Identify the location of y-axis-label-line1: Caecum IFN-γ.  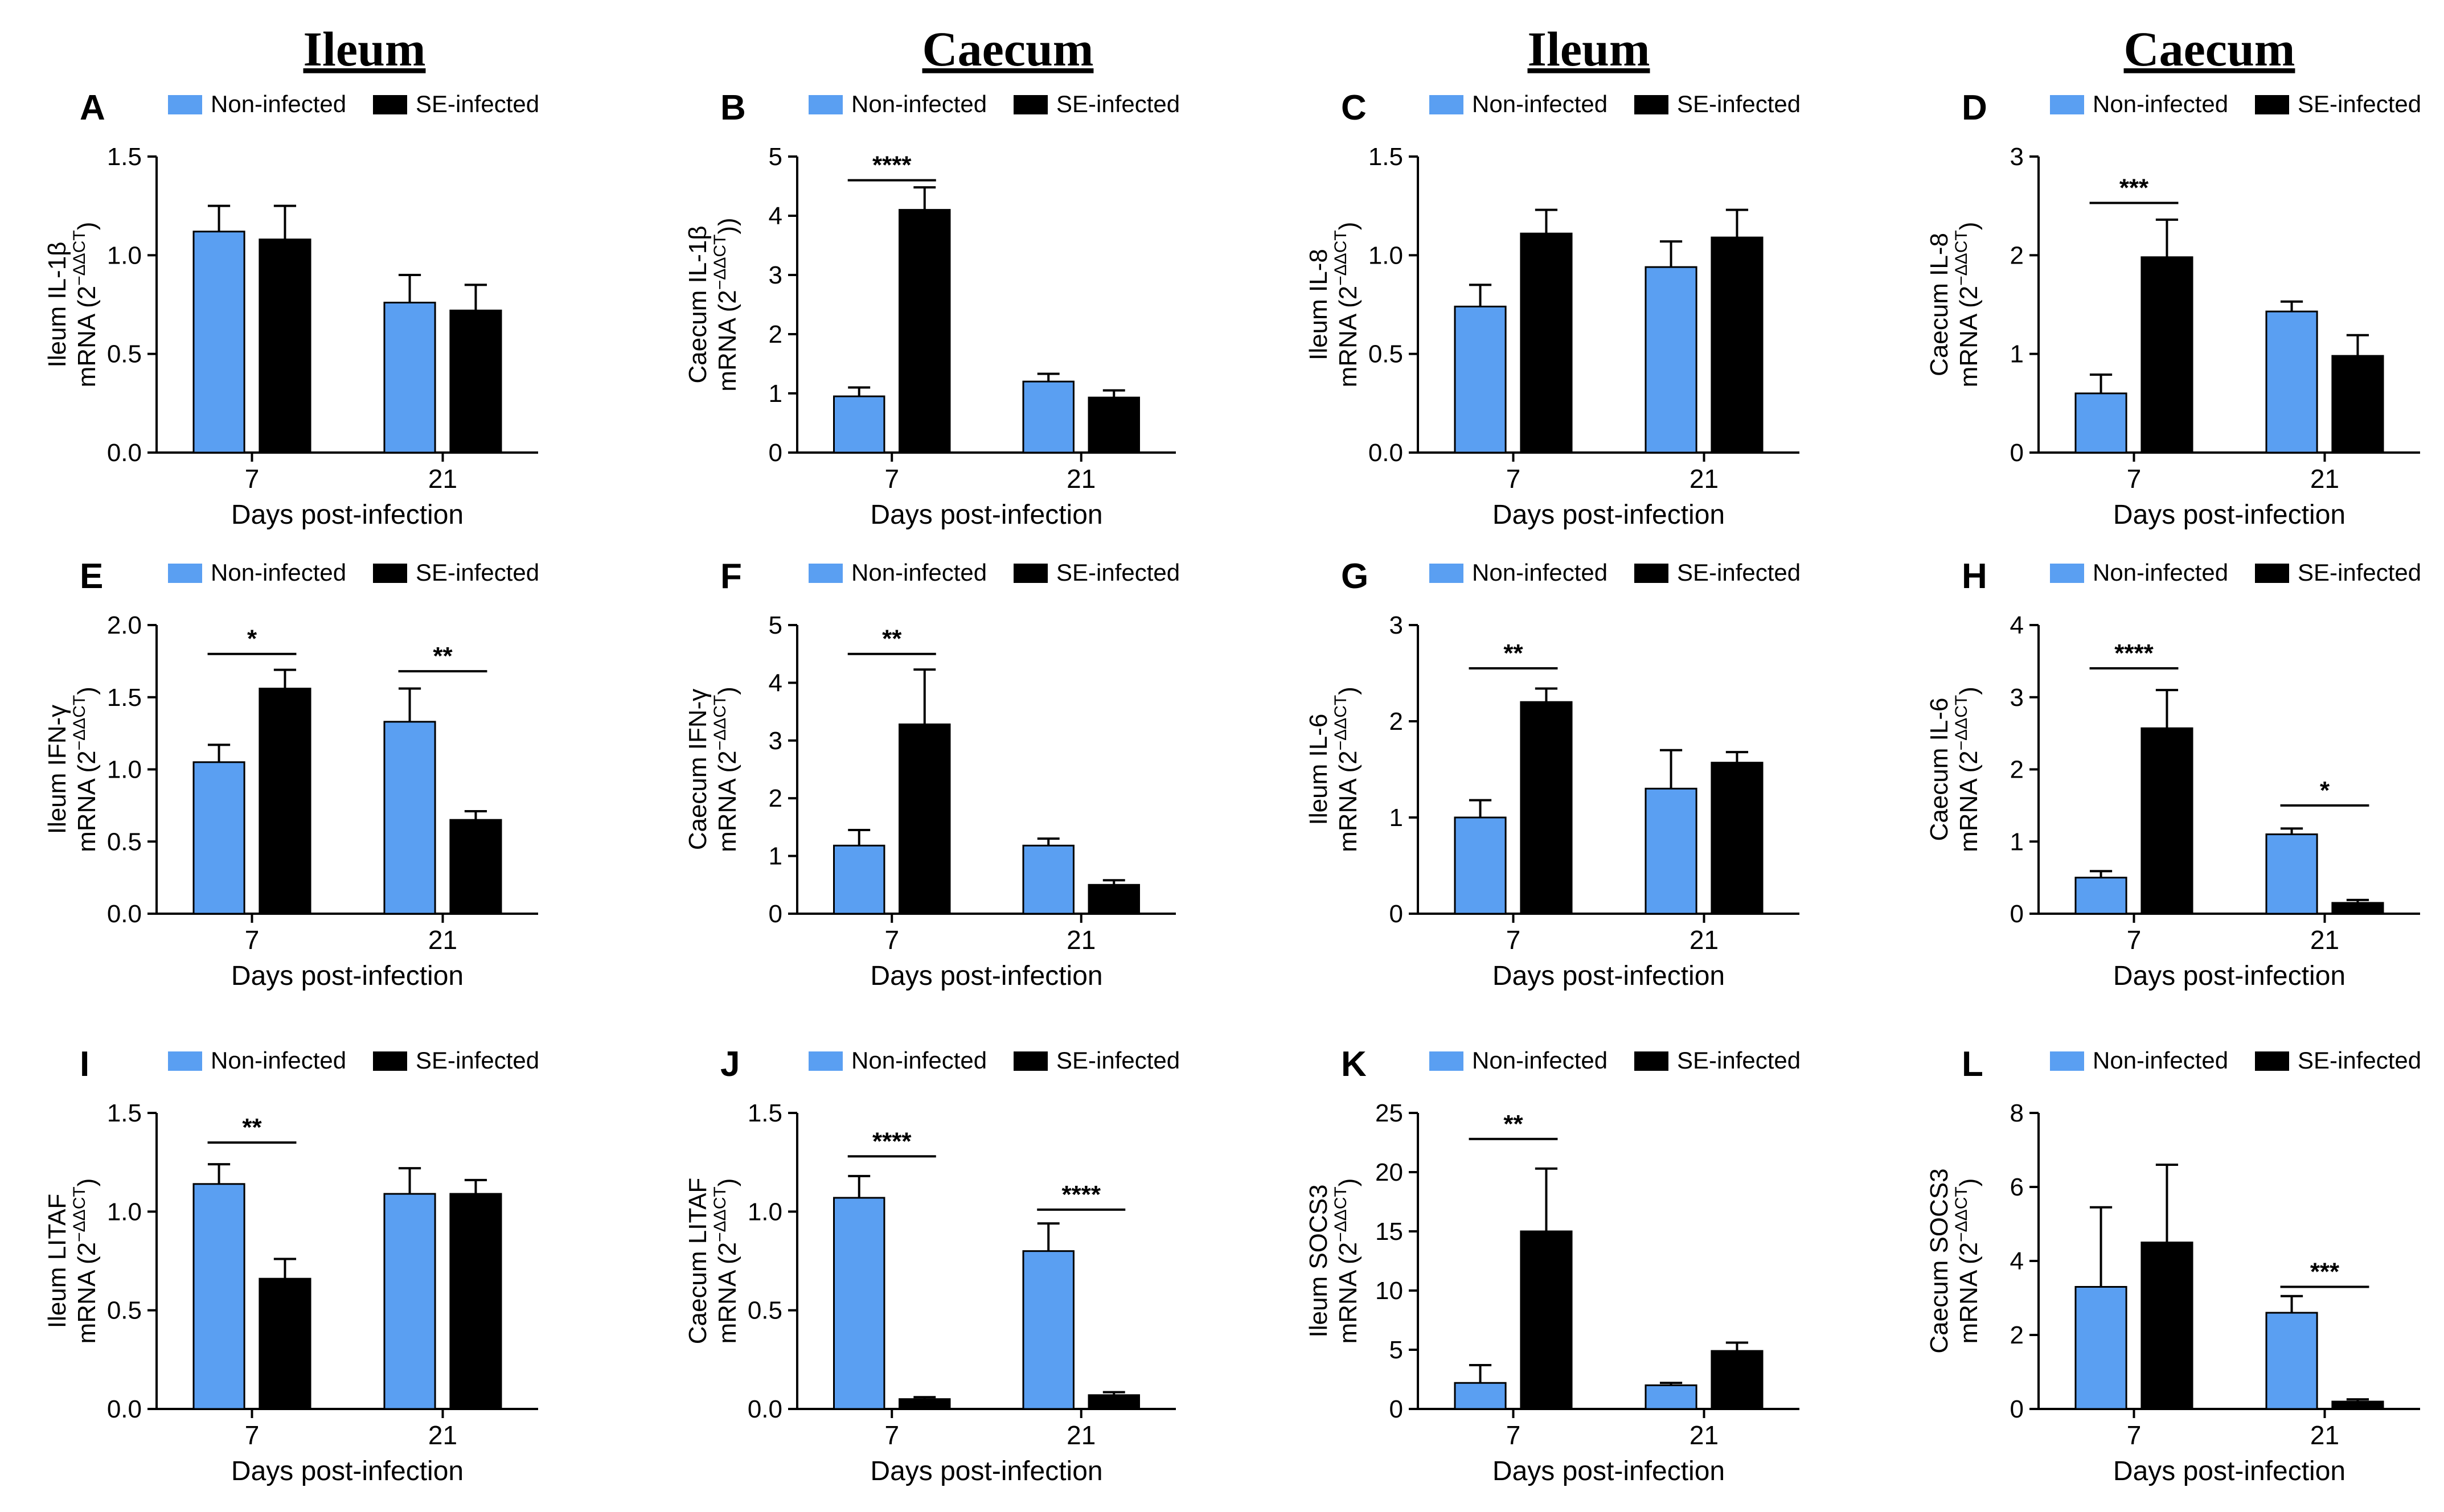
(698, 769).